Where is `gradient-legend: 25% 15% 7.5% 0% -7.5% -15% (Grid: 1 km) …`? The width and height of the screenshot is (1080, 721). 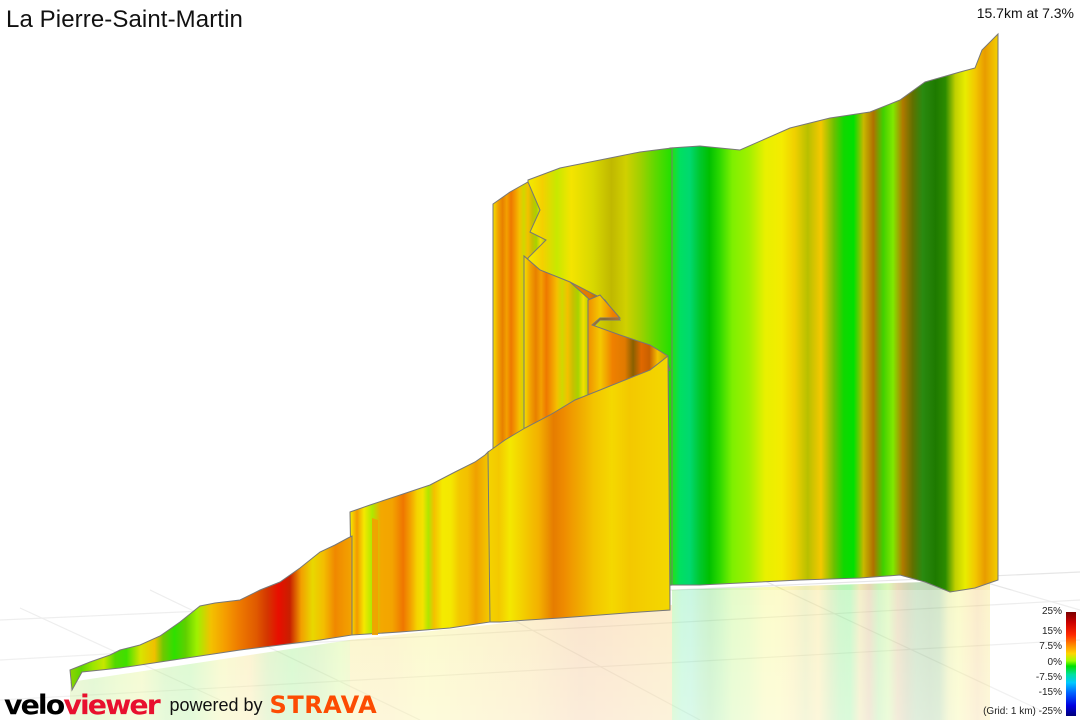
gradient-legend: 25% 15% 7.5% 0% -7.5% -15% (Grid: 1 km) … is located at coordinates (1025, 663).